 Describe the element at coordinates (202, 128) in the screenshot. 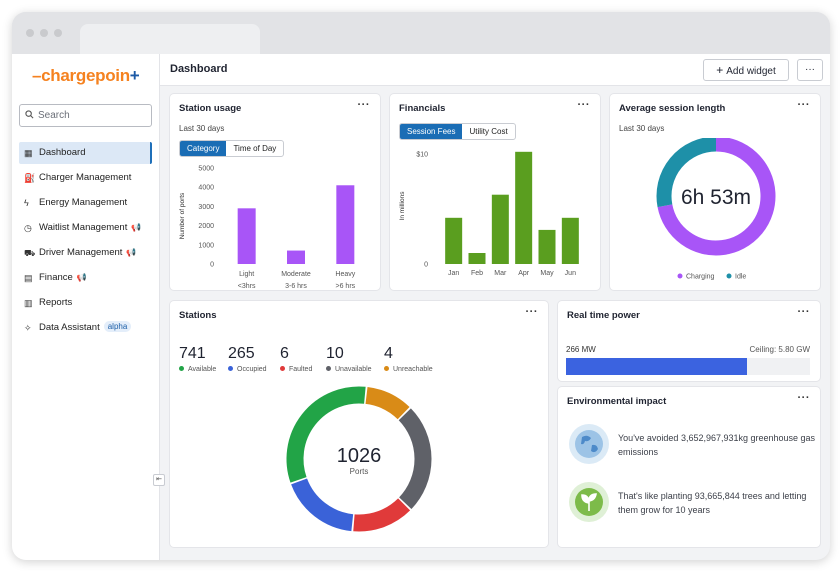

I see `period-label: Last 30 days` at that location.